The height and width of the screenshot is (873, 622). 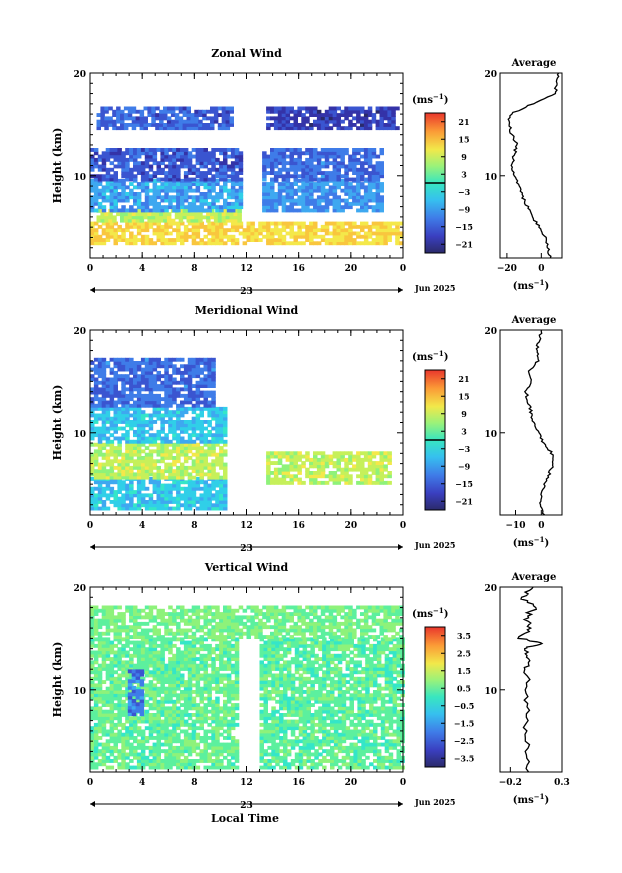 What do you see at coordinates (464, 431) in the screenshot?
I see `colorbar-tick-label: 3` at bounding box center [464, 431].